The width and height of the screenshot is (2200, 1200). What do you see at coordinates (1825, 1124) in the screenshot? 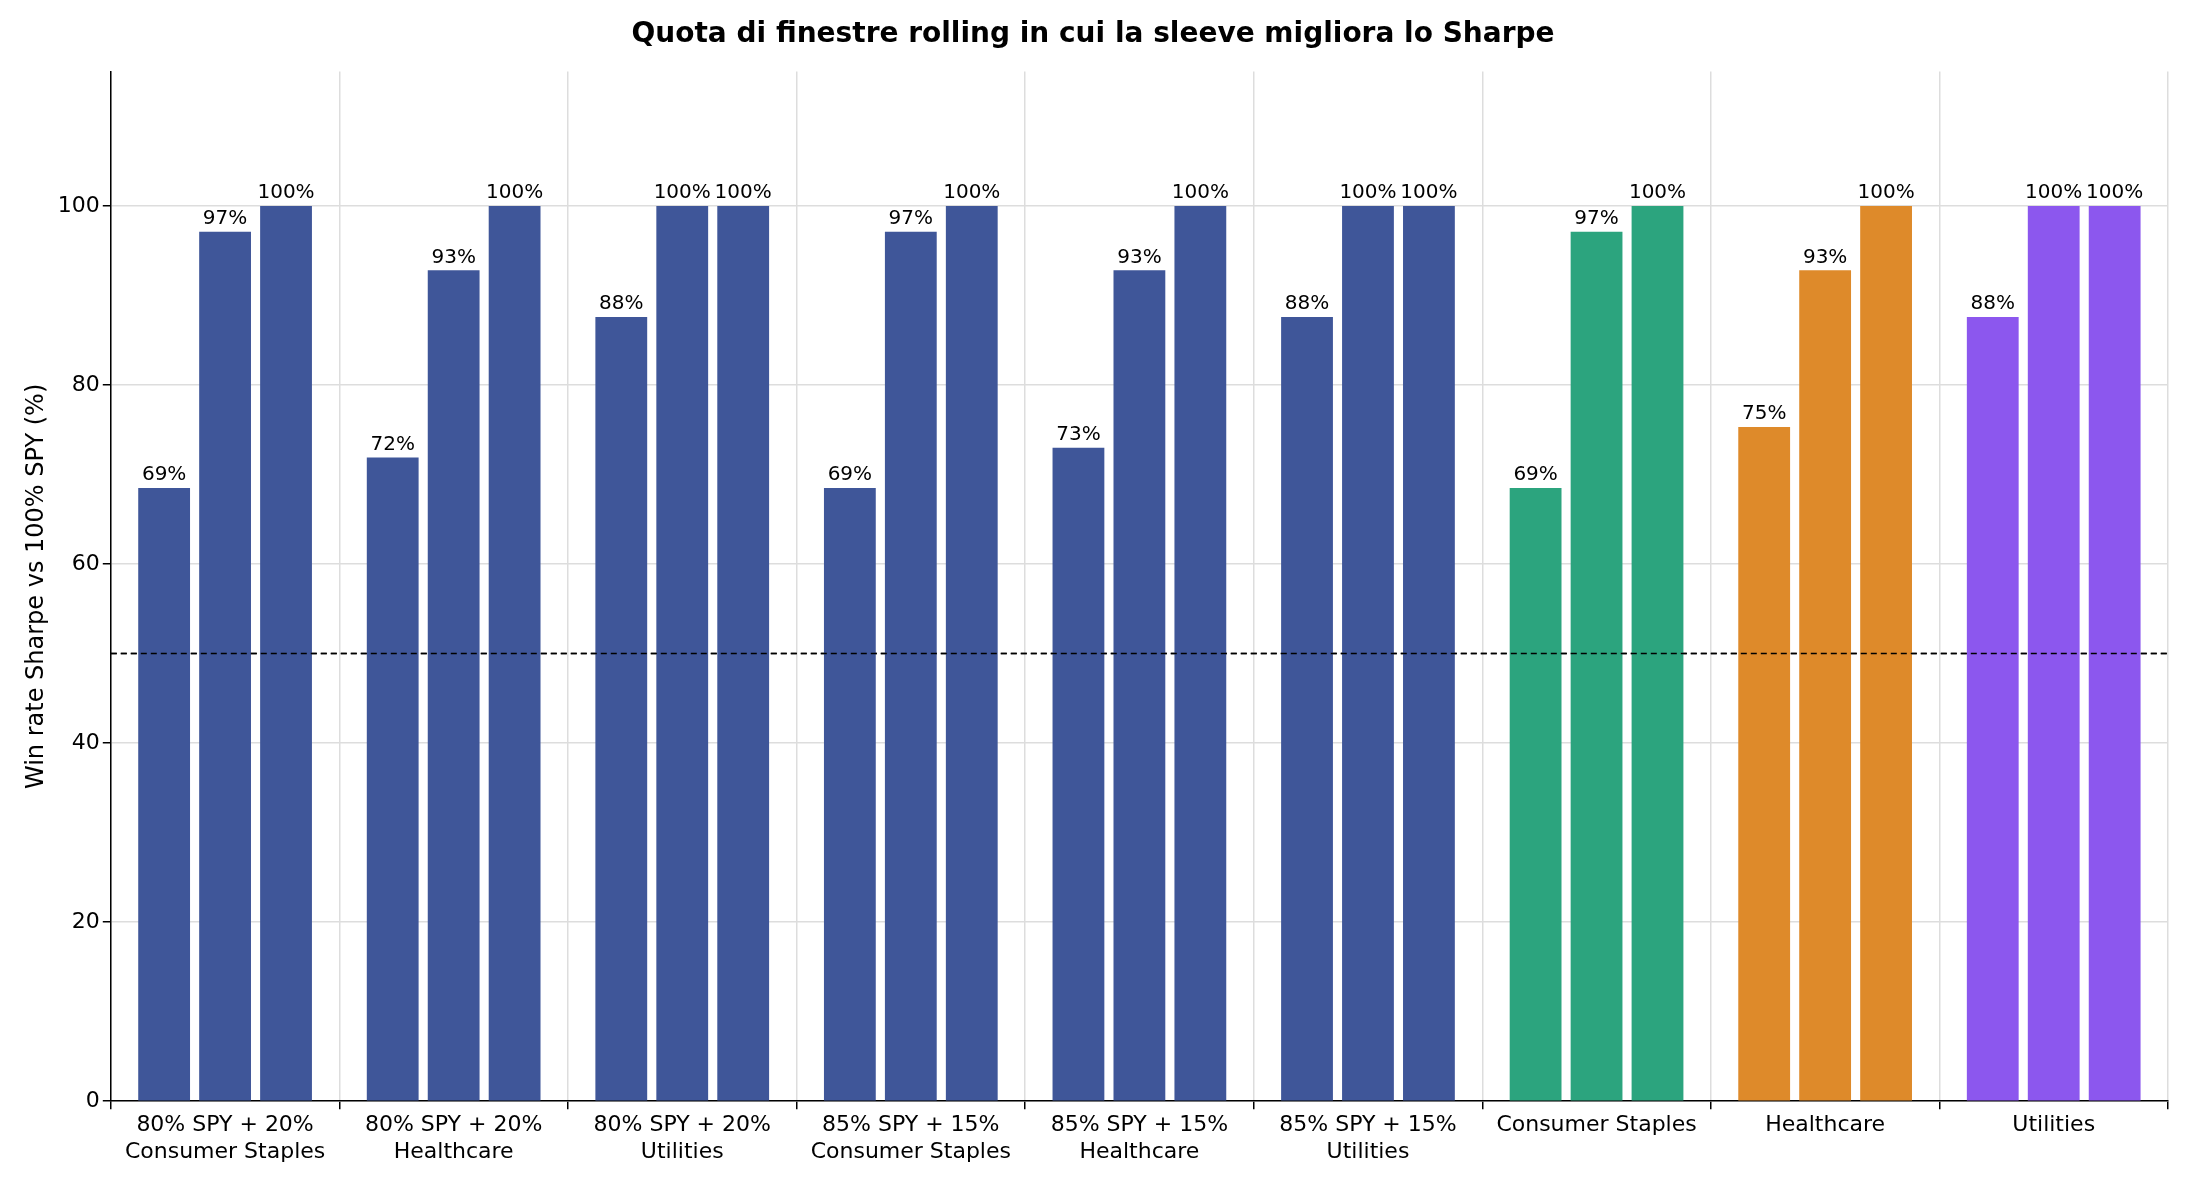
I see `x-tick-label: Healthcare` at bounding box center [1825, 1124].